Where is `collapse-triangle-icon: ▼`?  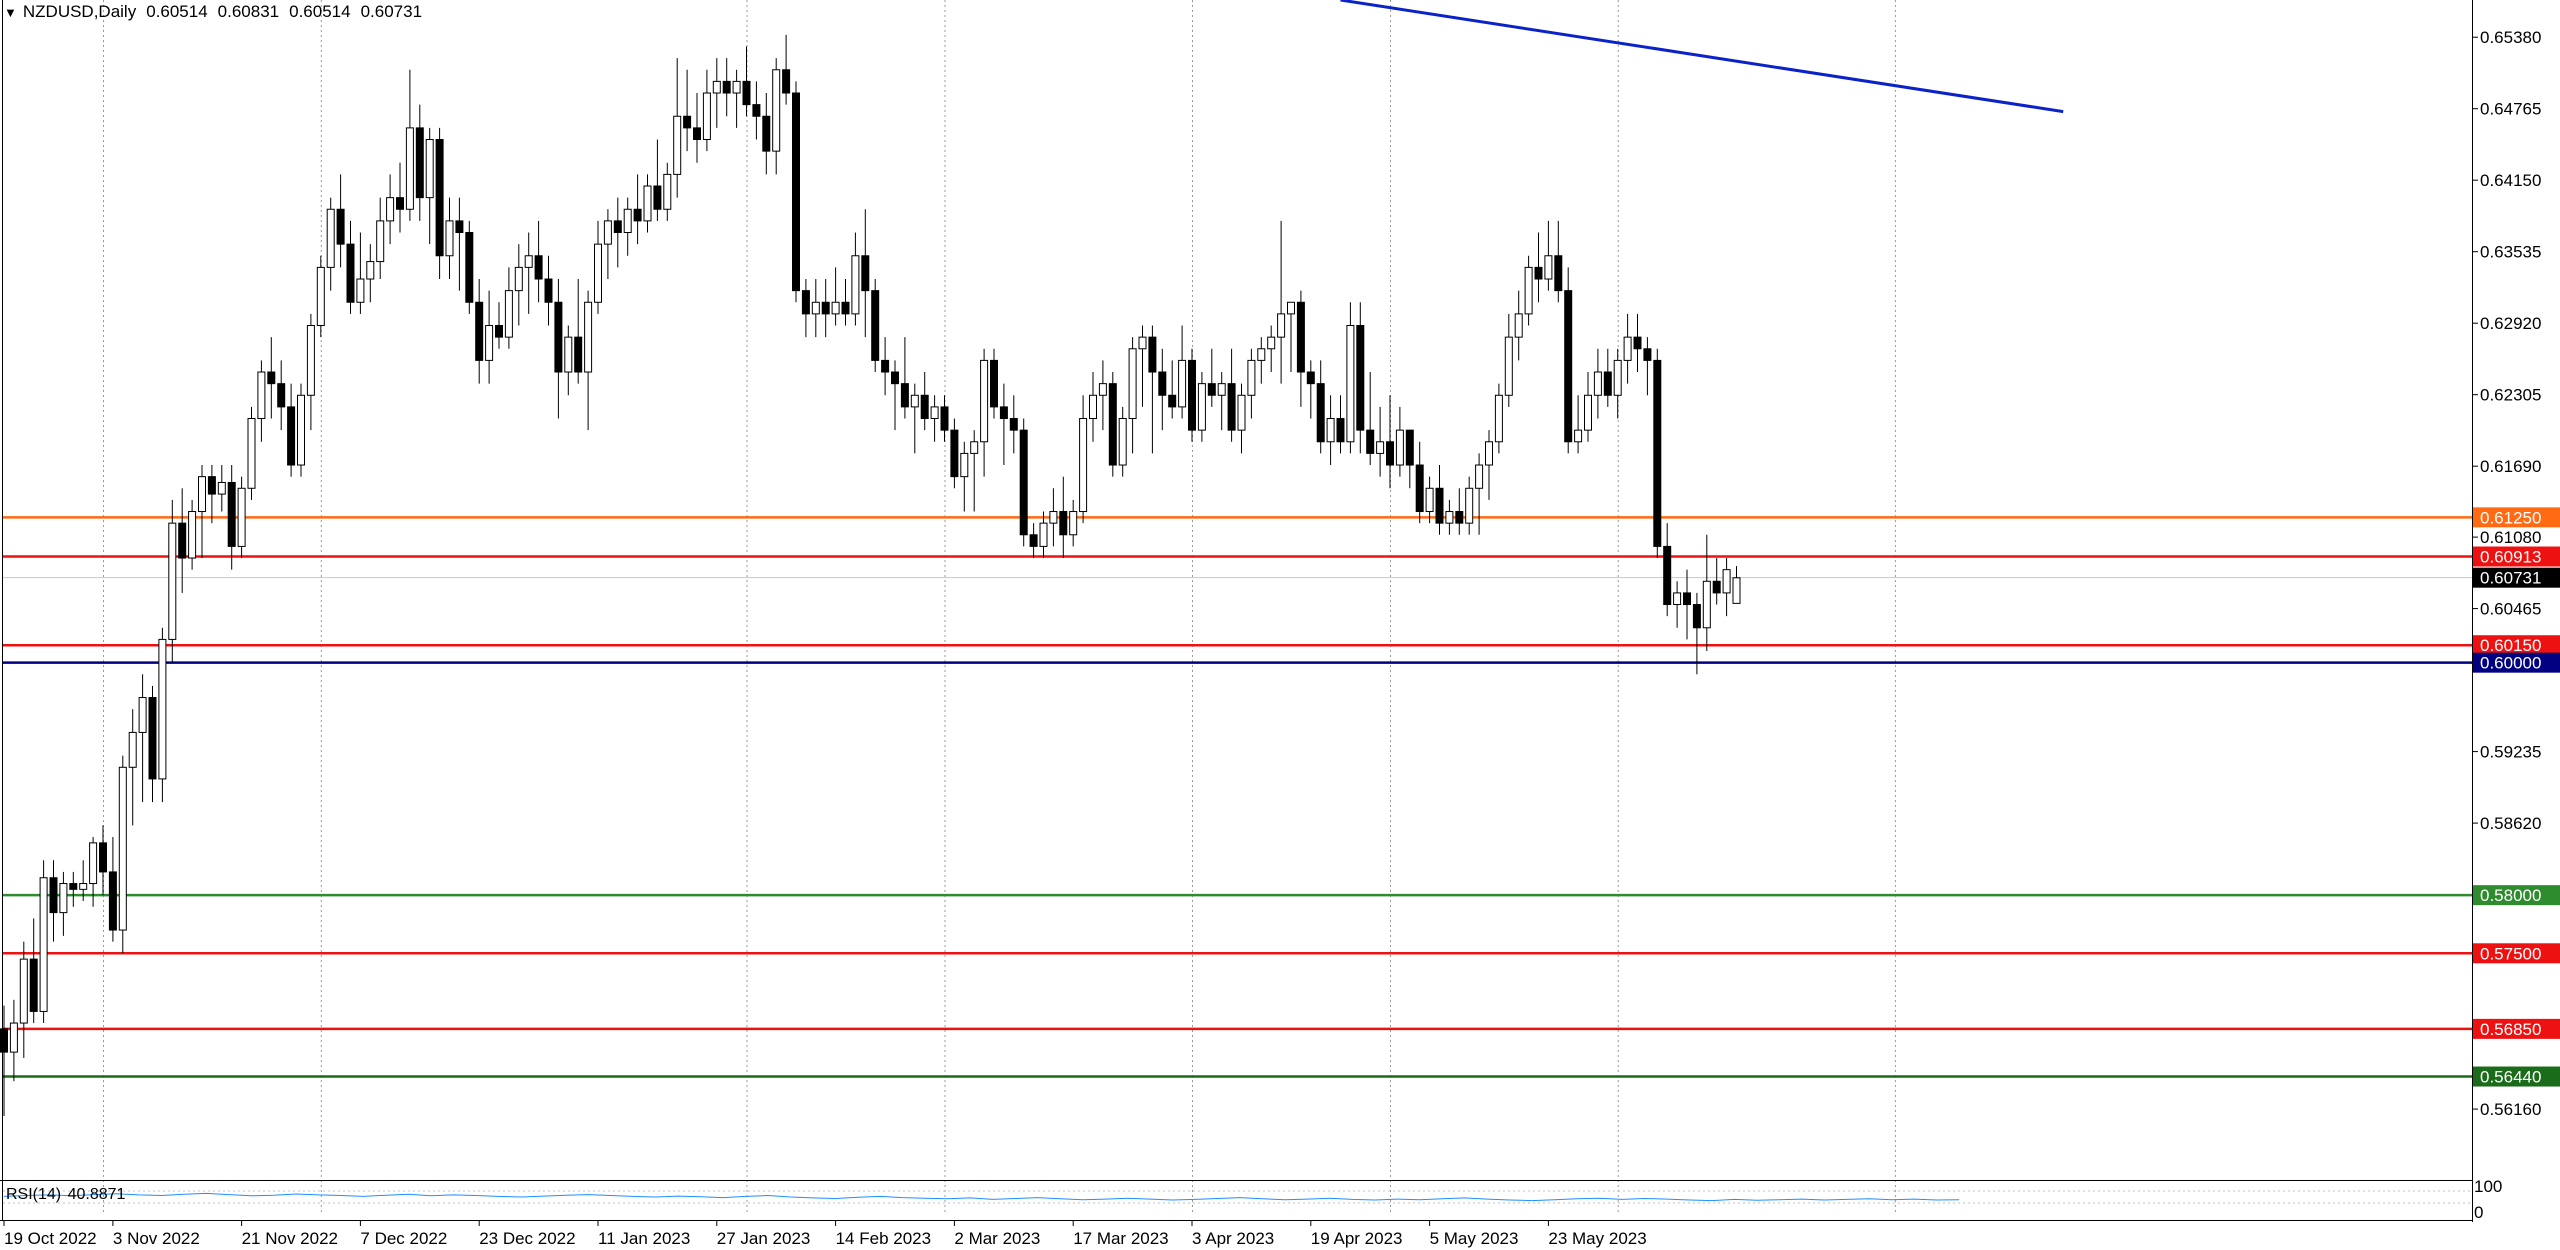
collapse-triangle-icon: ▼ is located at coordinates (10, 12).